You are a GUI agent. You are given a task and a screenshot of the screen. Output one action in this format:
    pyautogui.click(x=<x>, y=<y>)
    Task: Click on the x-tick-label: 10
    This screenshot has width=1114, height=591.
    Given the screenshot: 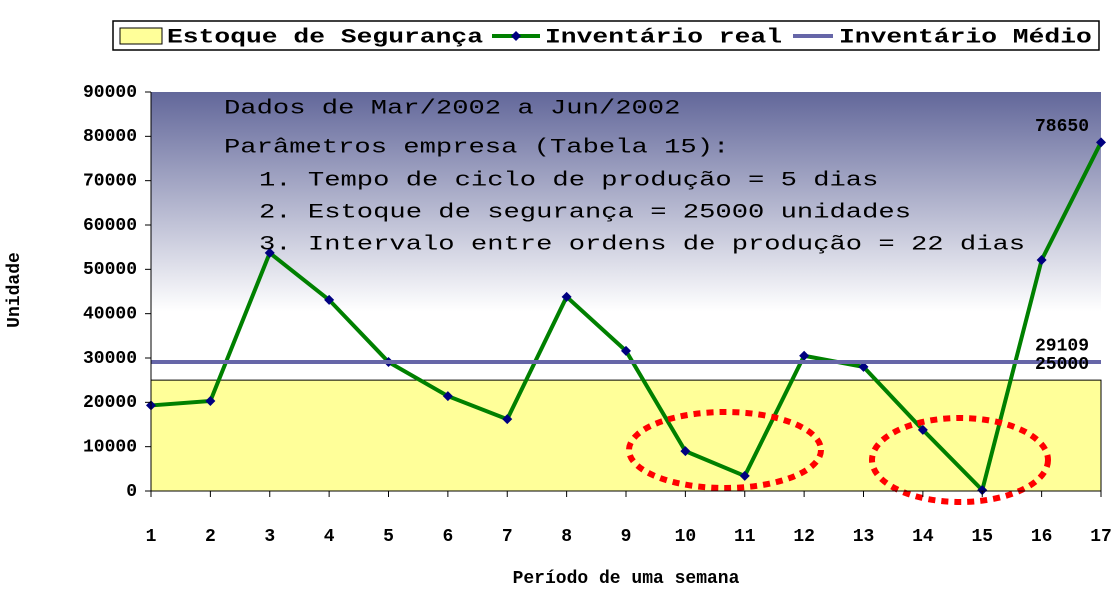 What is the action you would take?
    pyautogui.click(x=686, y=537)
    